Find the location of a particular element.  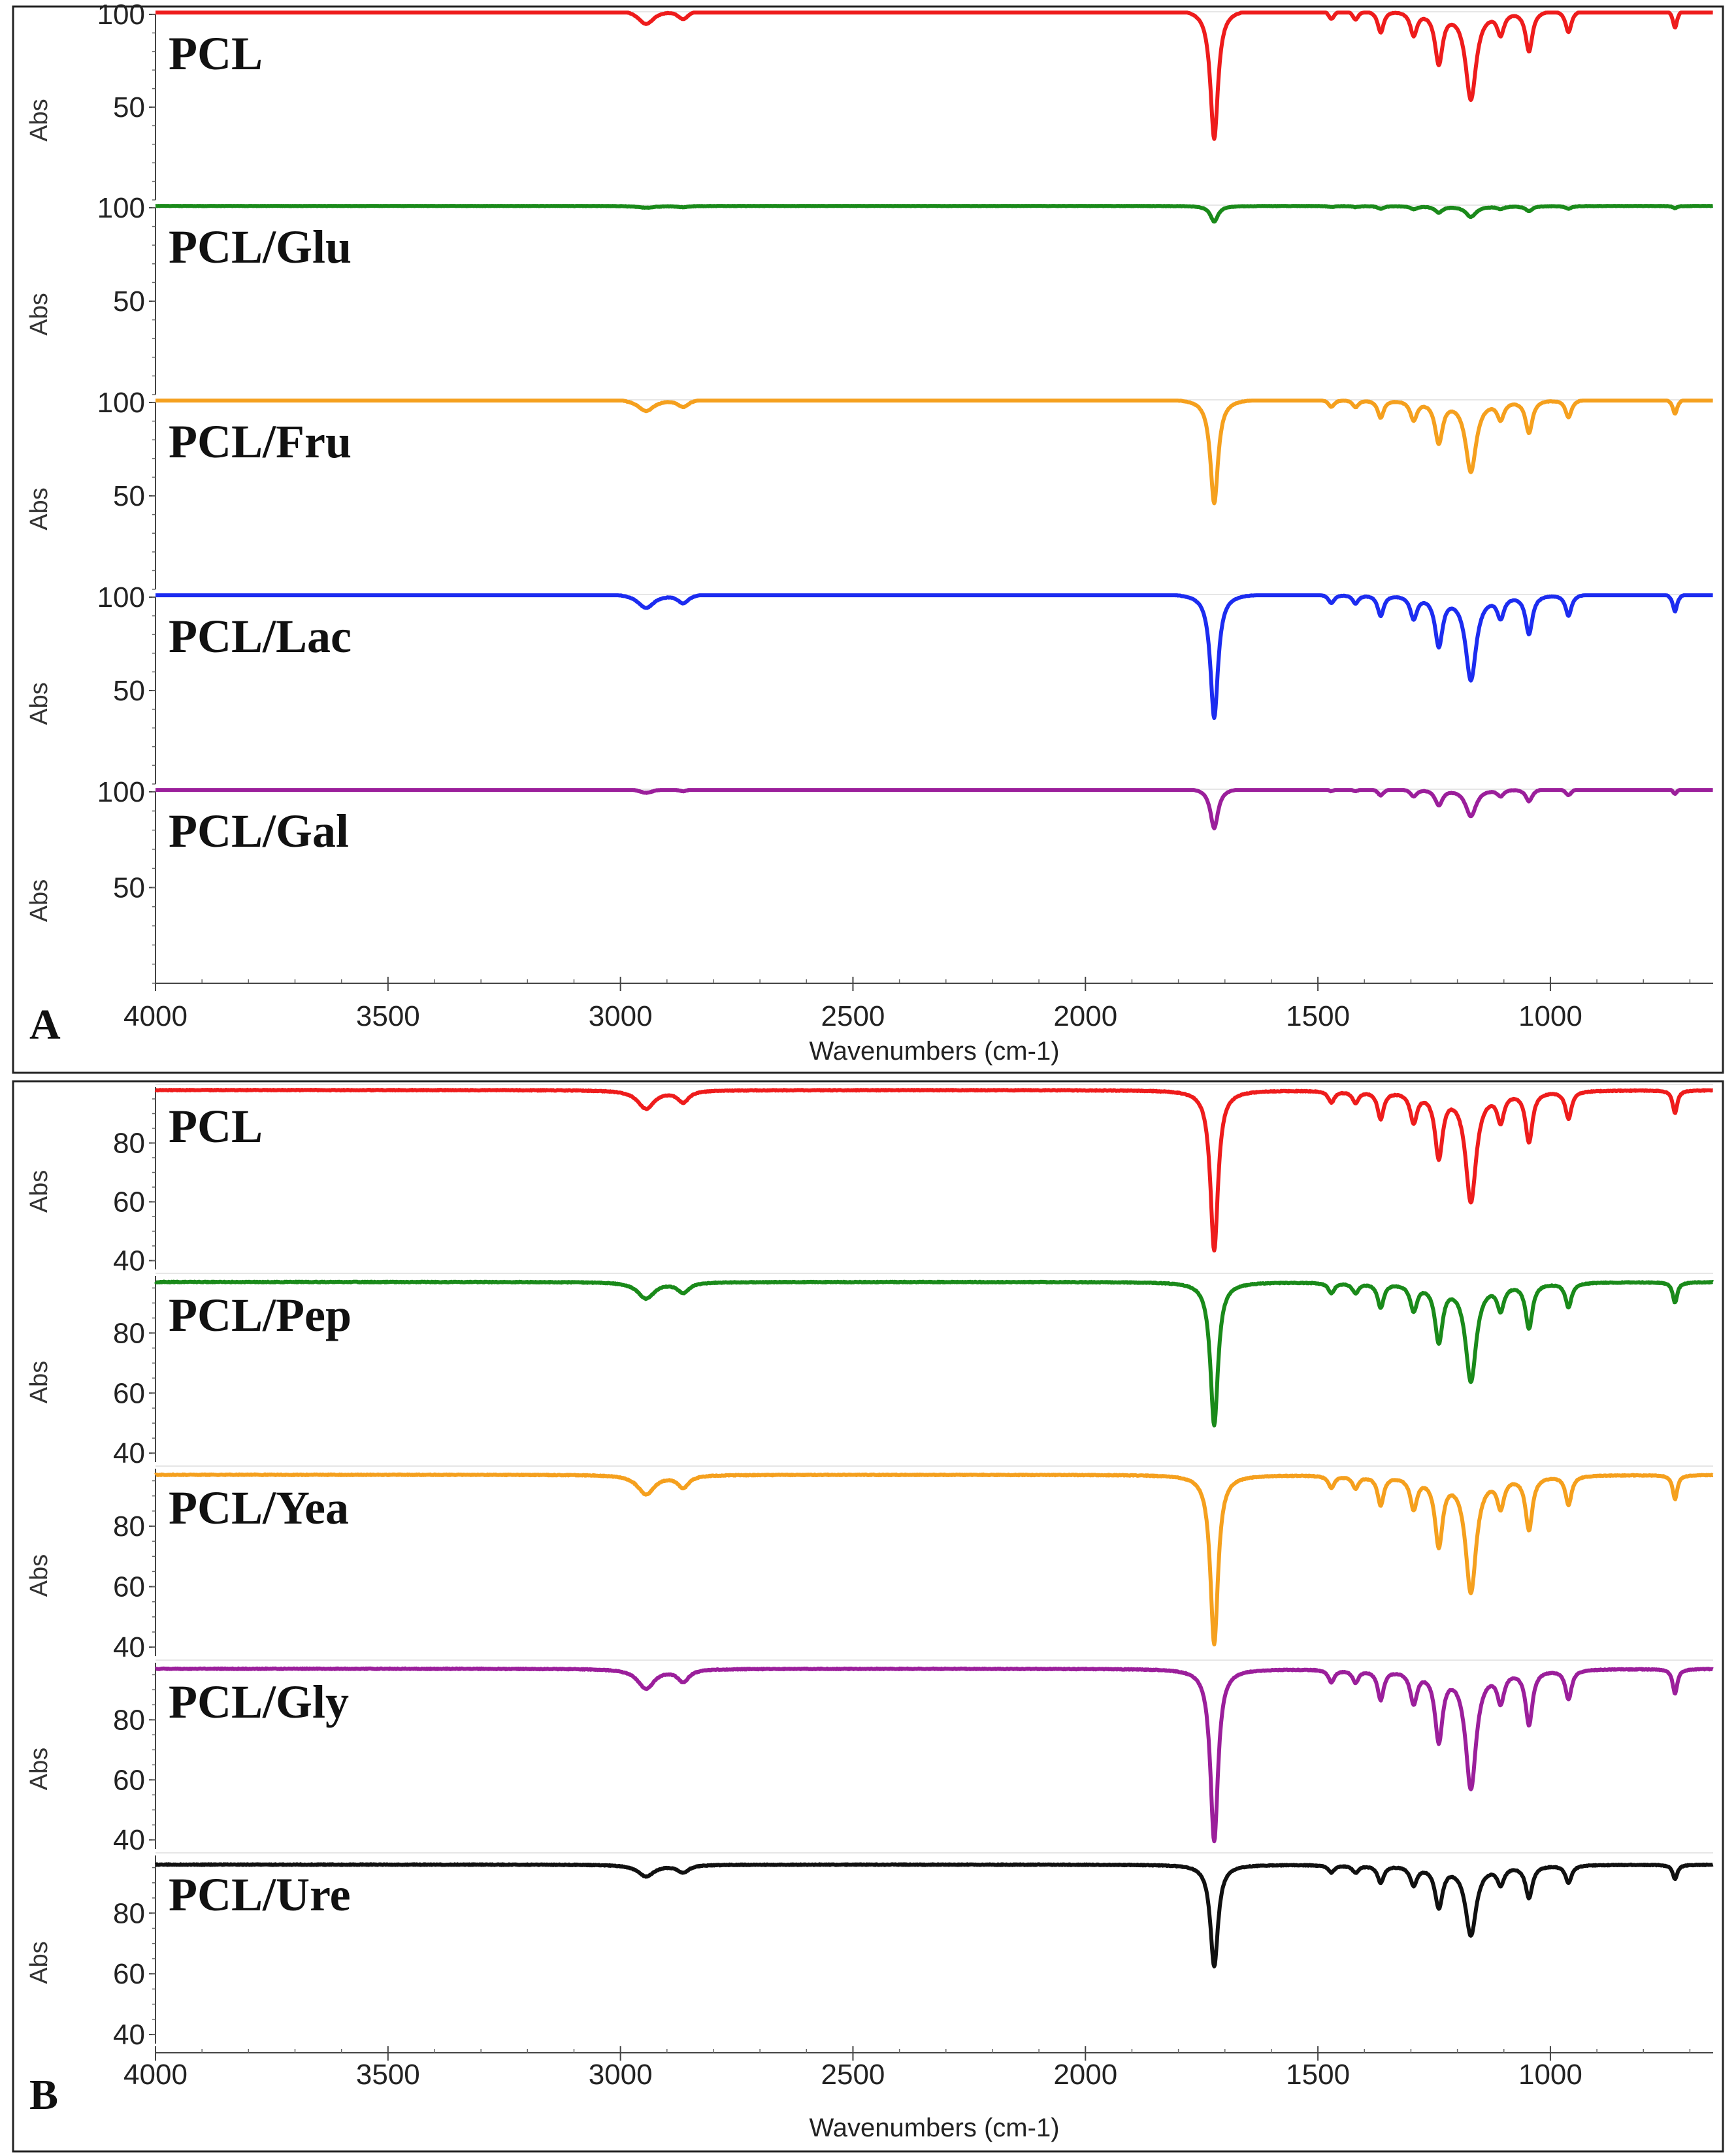

trace-label-pcl-pep: PCL/Pep is located at coordinates (260, 1315).